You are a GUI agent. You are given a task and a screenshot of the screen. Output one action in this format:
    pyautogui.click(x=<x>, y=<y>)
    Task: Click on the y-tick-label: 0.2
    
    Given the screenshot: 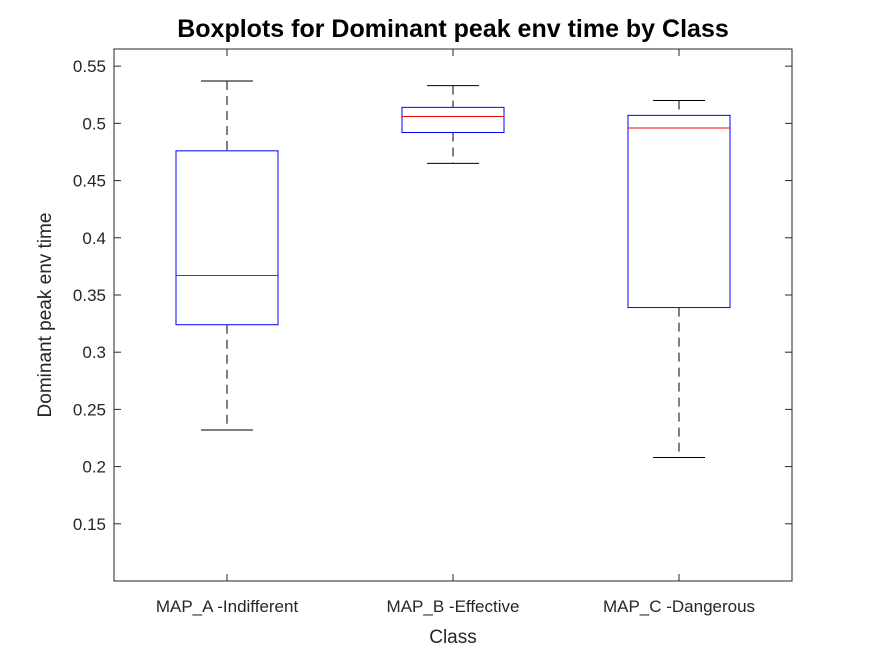 What is the action you would take?
    pyautogui.click(x=94, y=467)
    